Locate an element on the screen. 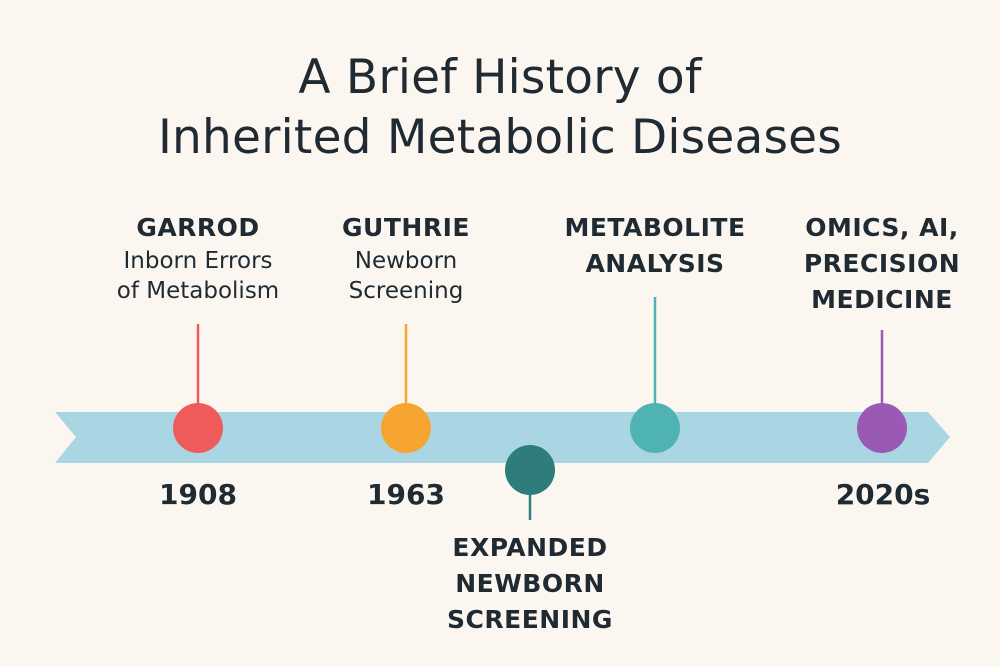 The height and width of the screenshot is (667, 1000). title-line-1: A Brief History of is located at coordinates (500, 77).